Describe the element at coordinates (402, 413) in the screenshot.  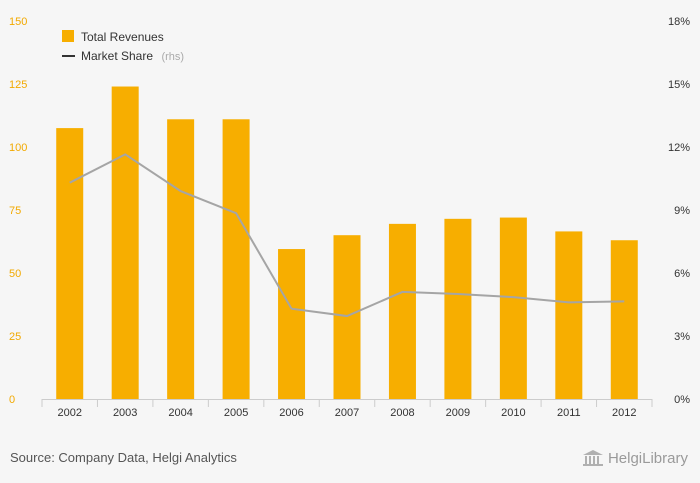
I see `x-tick-label: 2008` at that location.